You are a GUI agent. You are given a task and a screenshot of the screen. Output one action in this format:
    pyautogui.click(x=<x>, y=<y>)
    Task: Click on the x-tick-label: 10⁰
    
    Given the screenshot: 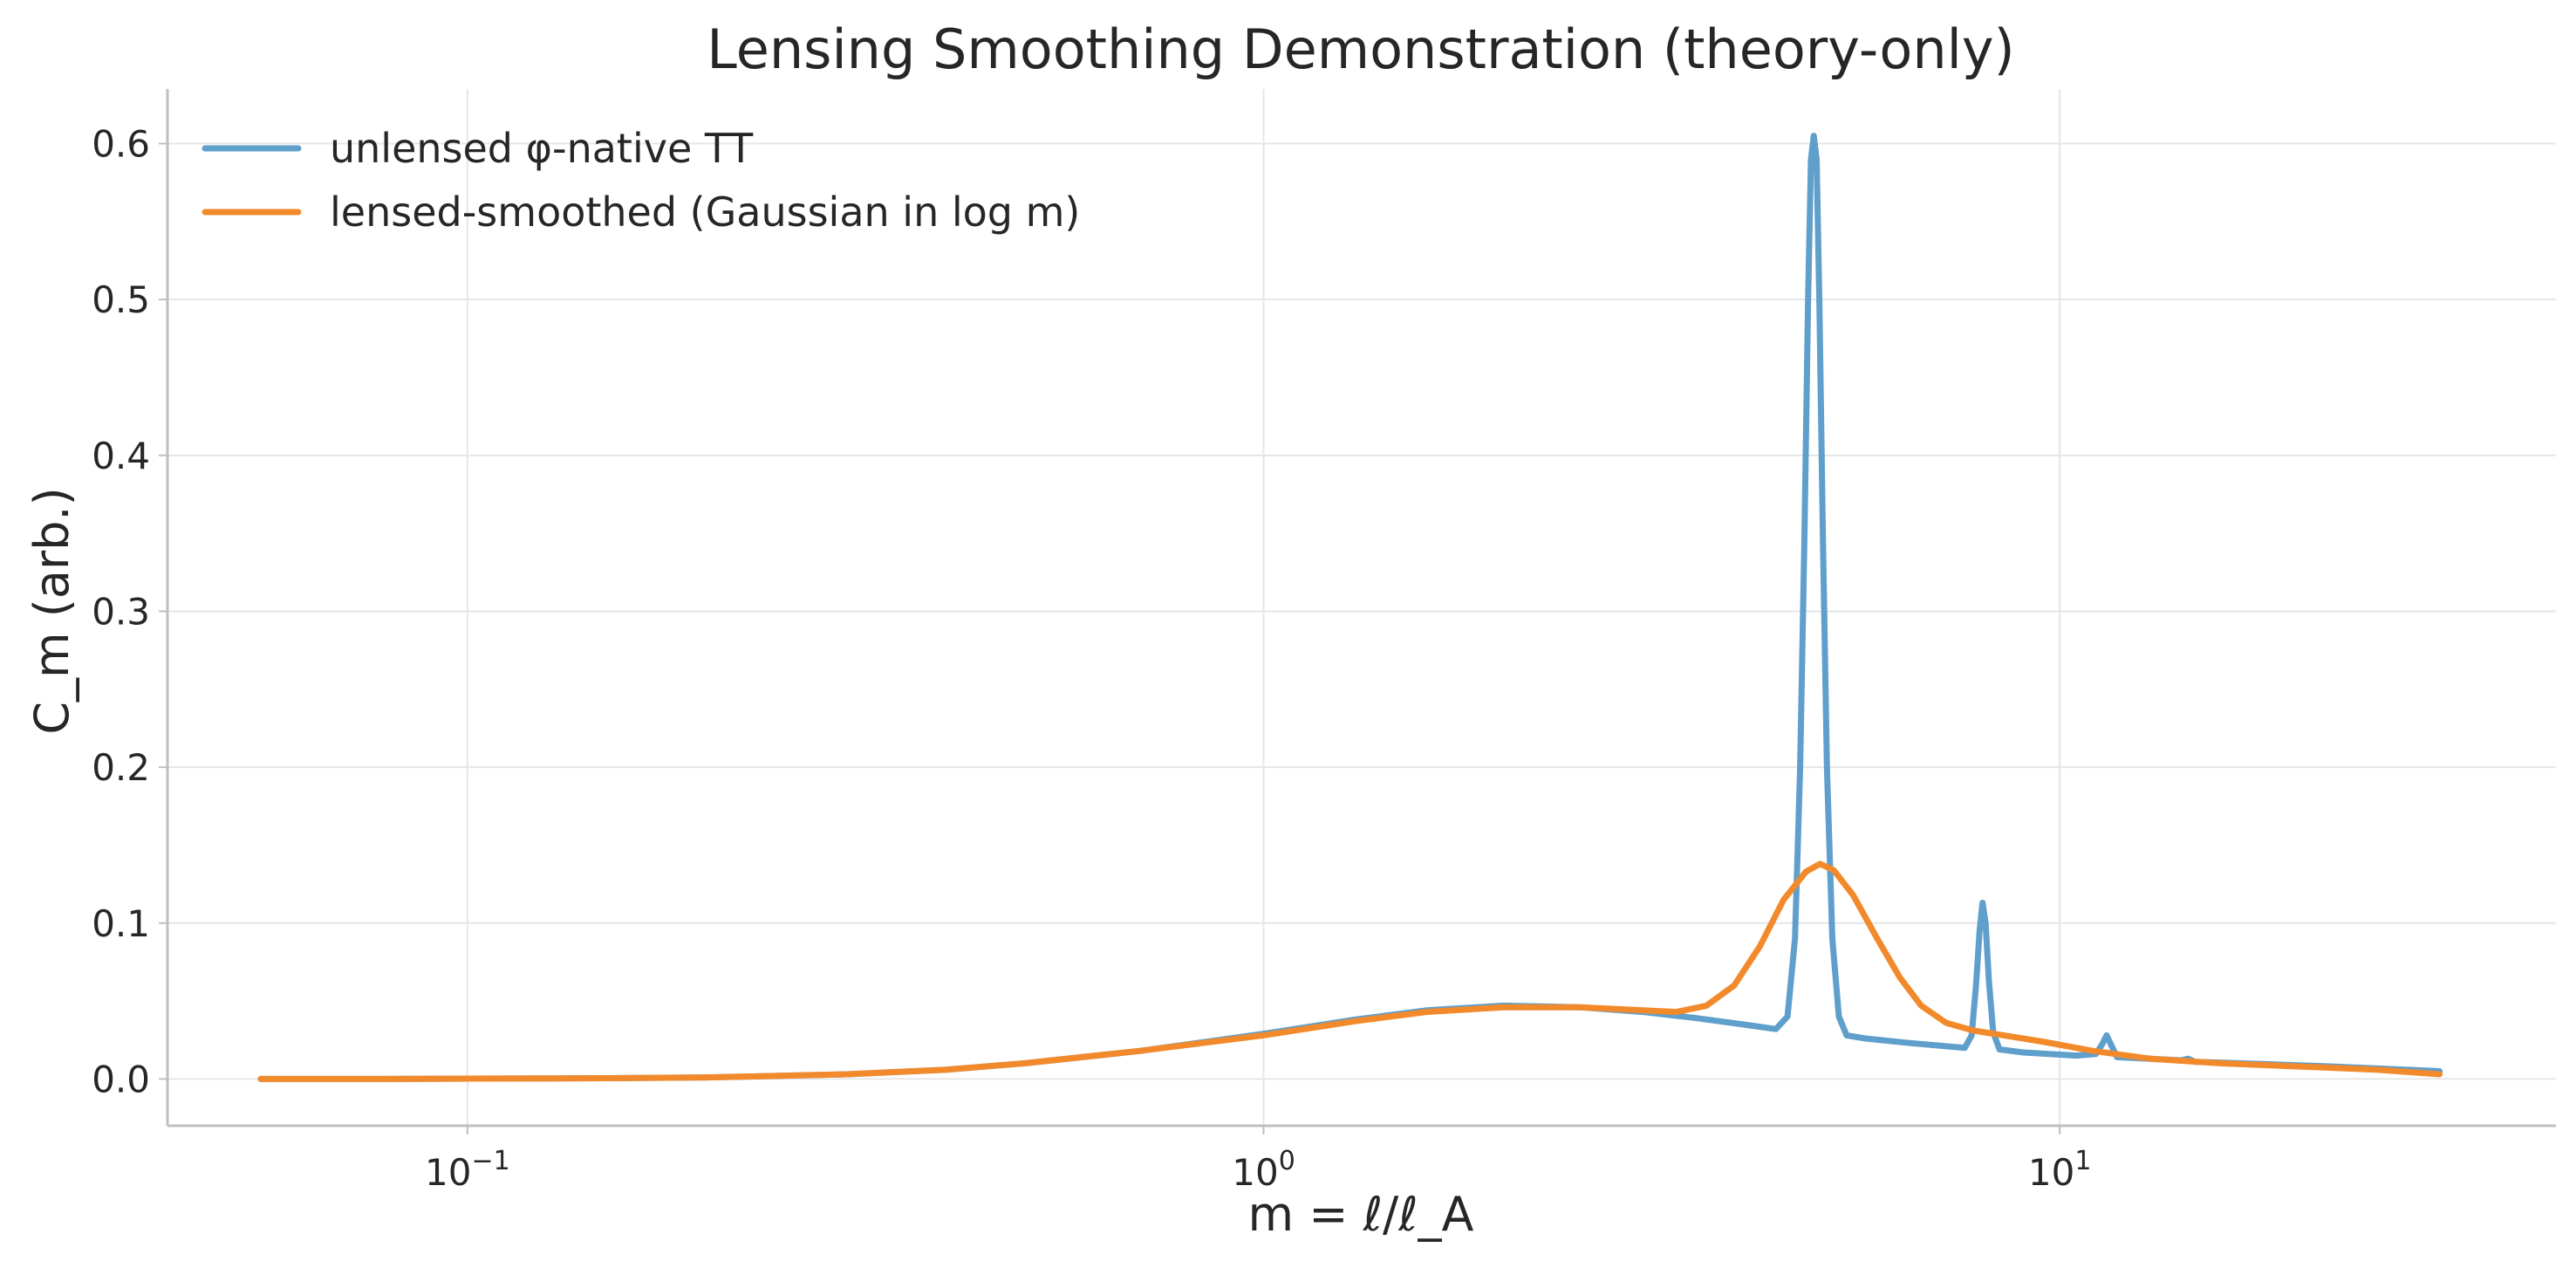 What is the action you would take?
    pyautogui.click(x=1263, y=1170)
    